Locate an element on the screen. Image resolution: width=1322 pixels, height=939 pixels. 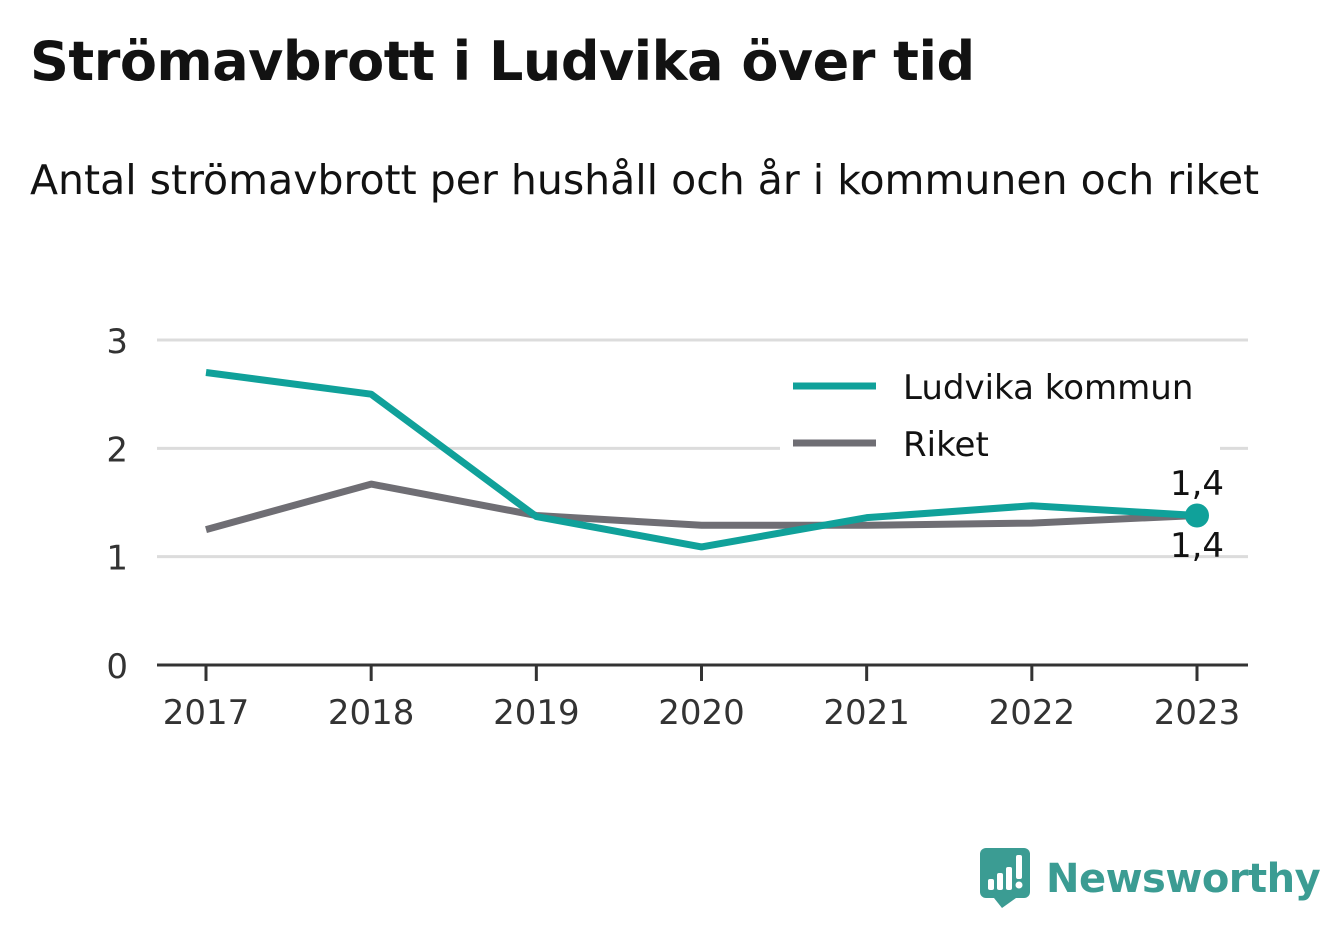
series-lines is located at coordinates (707, 460).